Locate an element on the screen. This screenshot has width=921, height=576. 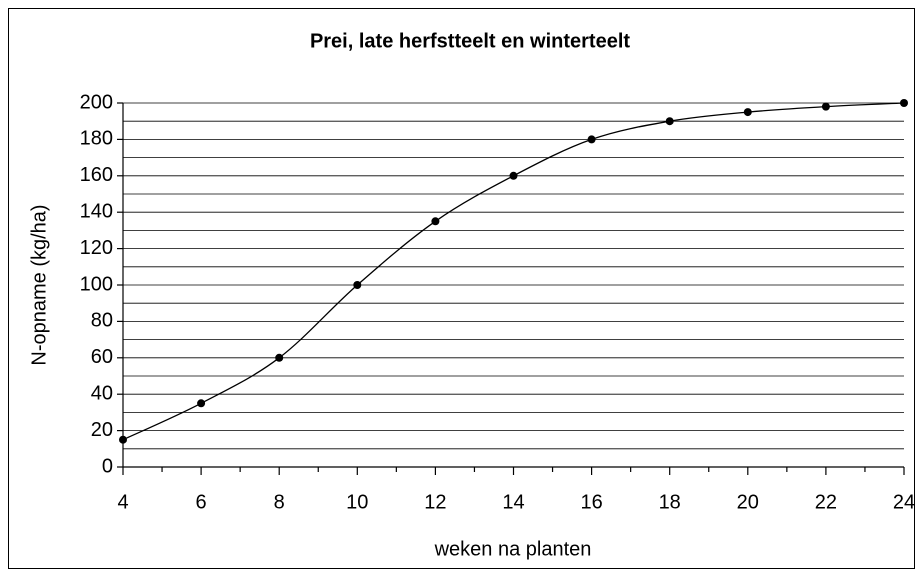
y-axis-label: N-opname (kg/ha) is located at coordinates (39, 284).